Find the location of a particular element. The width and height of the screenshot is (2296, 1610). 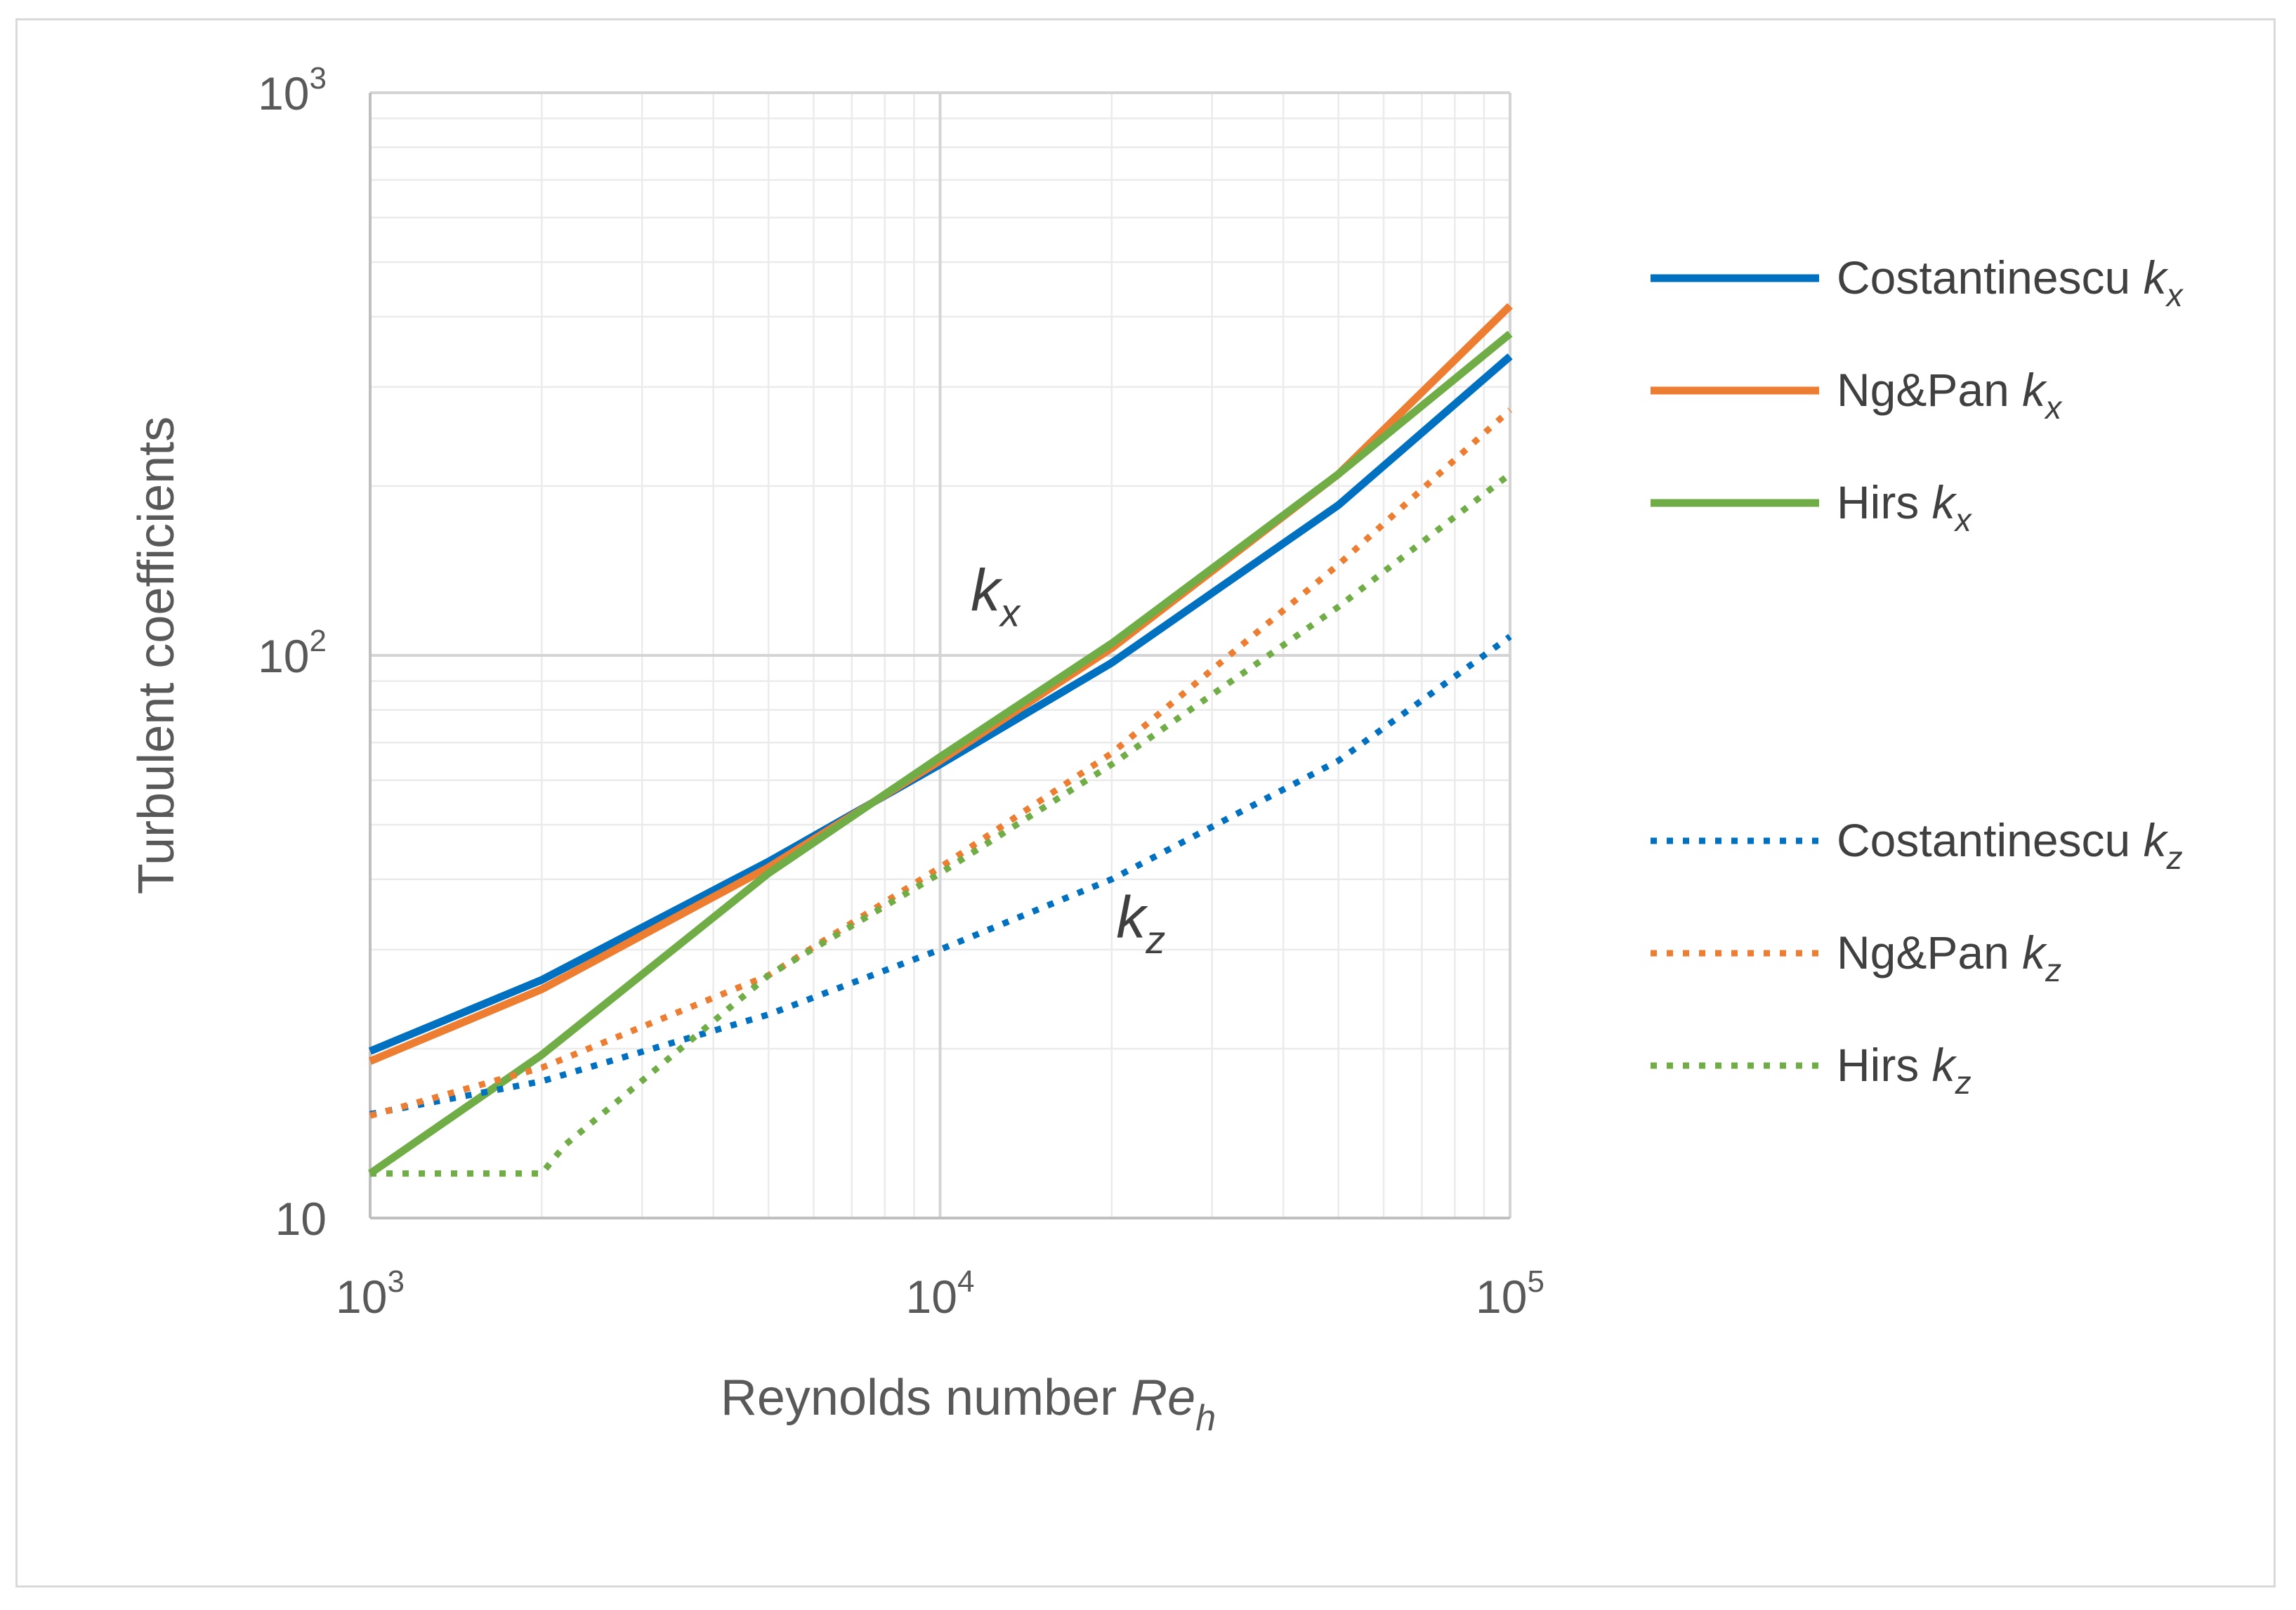

annotation-sub: x is located at coordinates (1009, 613).